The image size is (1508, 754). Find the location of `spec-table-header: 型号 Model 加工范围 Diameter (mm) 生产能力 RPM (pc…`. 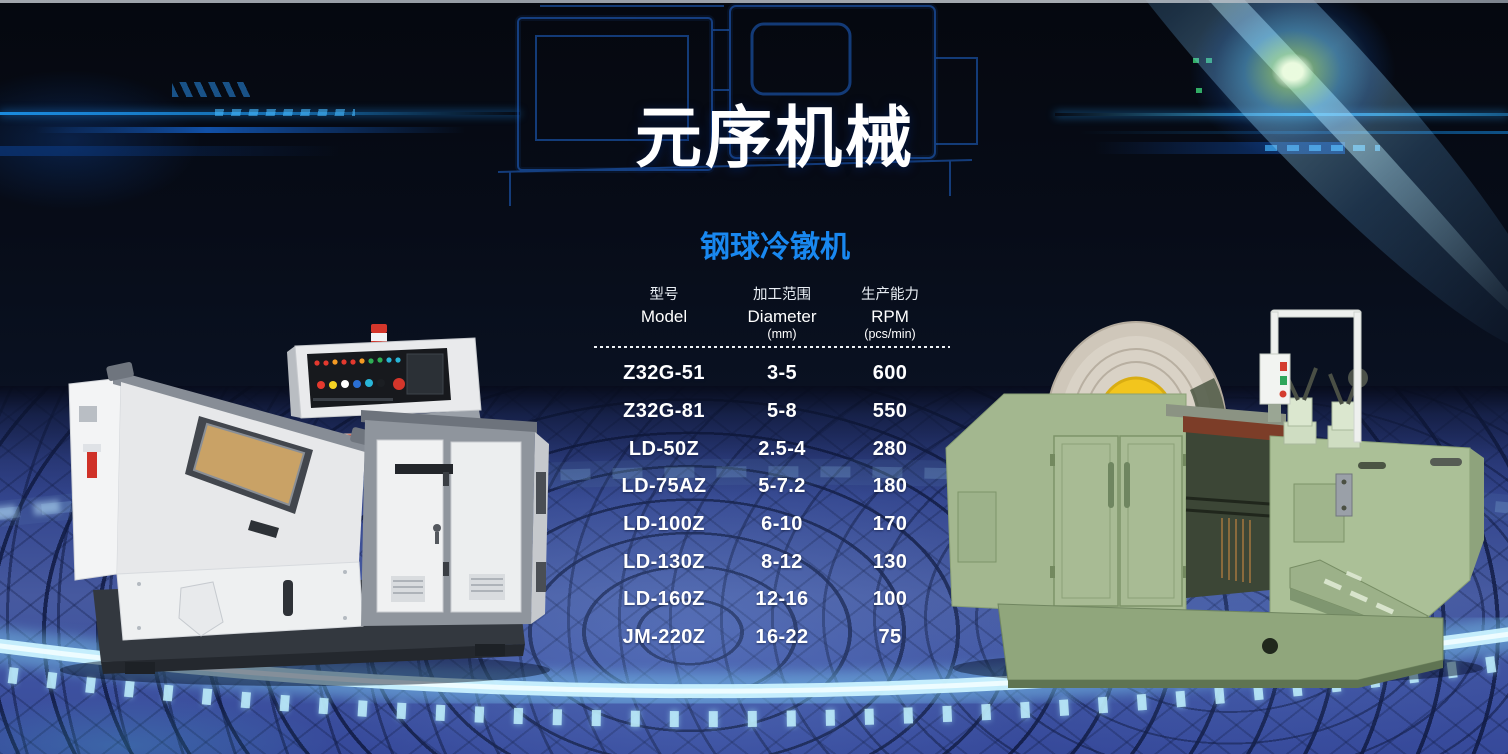

spec-table-header: 型号 Model 加工范围 Diameter (mm) 生产能力 RPM (pc… is located at coordinates (772, 314).